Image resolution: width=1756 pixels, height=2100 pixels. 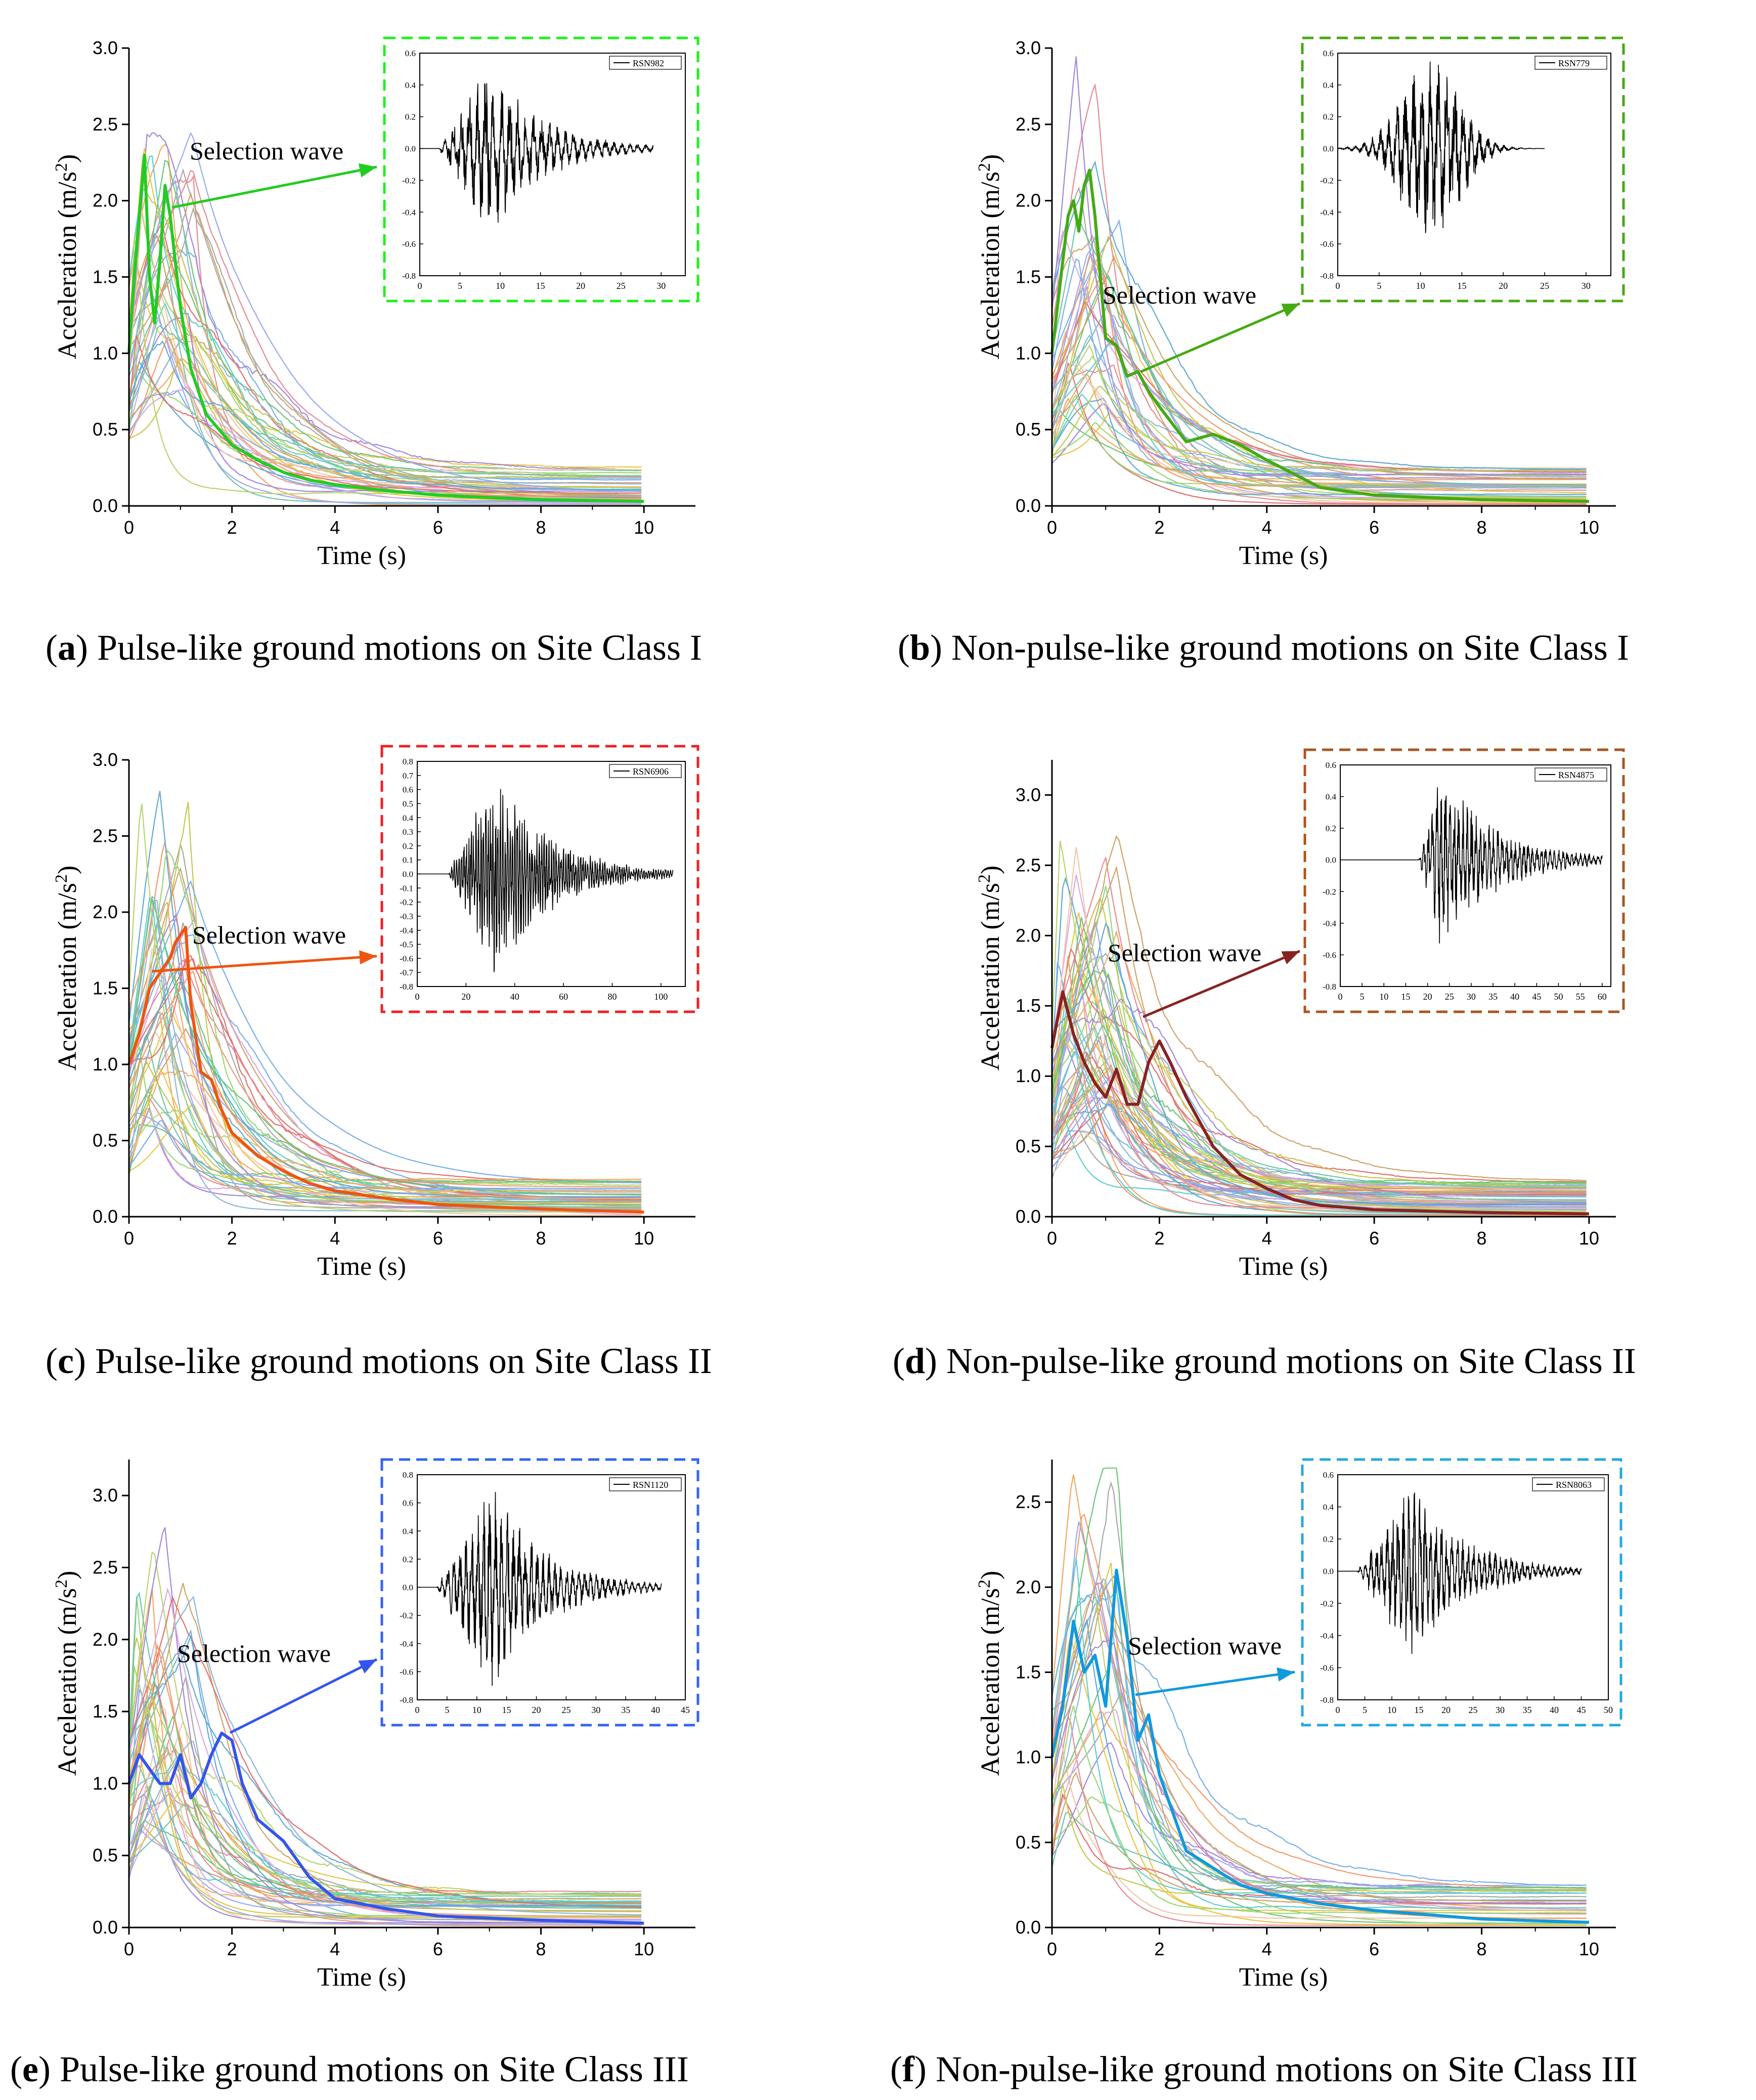 I want to click on inset-y-tick-label: -0.3, so click(x=406, y=916).